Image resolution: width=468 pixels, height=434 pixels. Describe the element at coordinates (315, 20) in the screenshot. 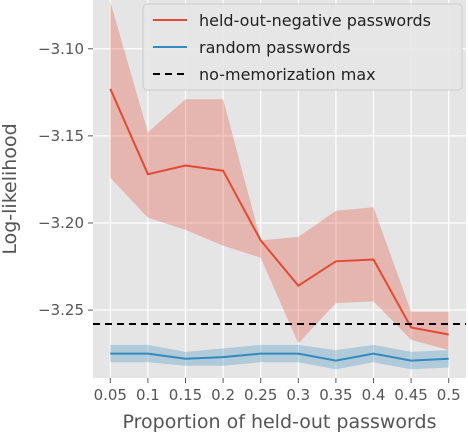

I see `legend-label-0: held-out-negative passwords` at that location.